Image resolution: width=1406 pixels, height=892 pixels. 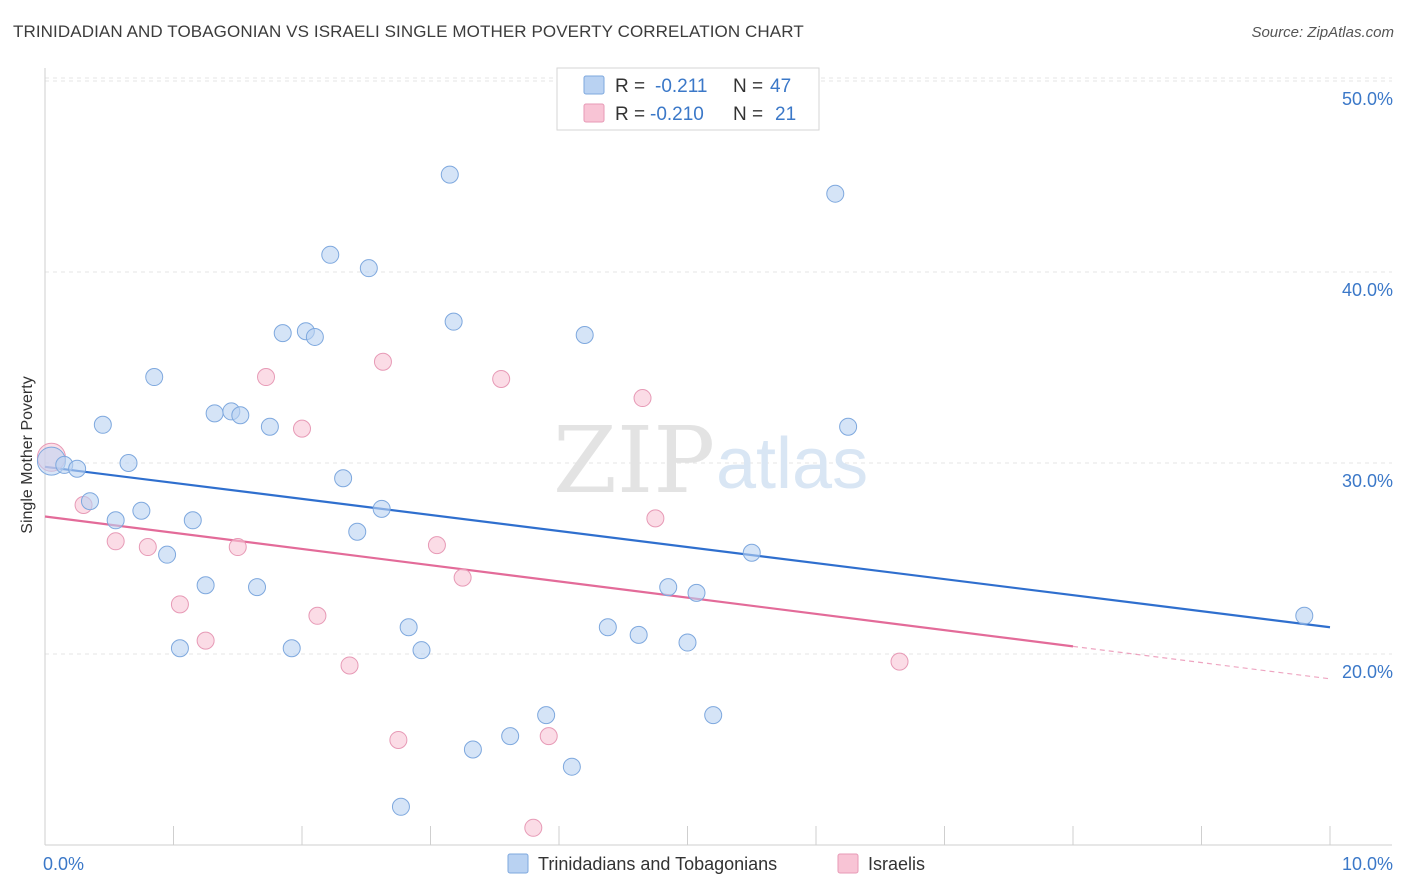 I want to click on stats-swatch-pink, so click(x=594, y=113).